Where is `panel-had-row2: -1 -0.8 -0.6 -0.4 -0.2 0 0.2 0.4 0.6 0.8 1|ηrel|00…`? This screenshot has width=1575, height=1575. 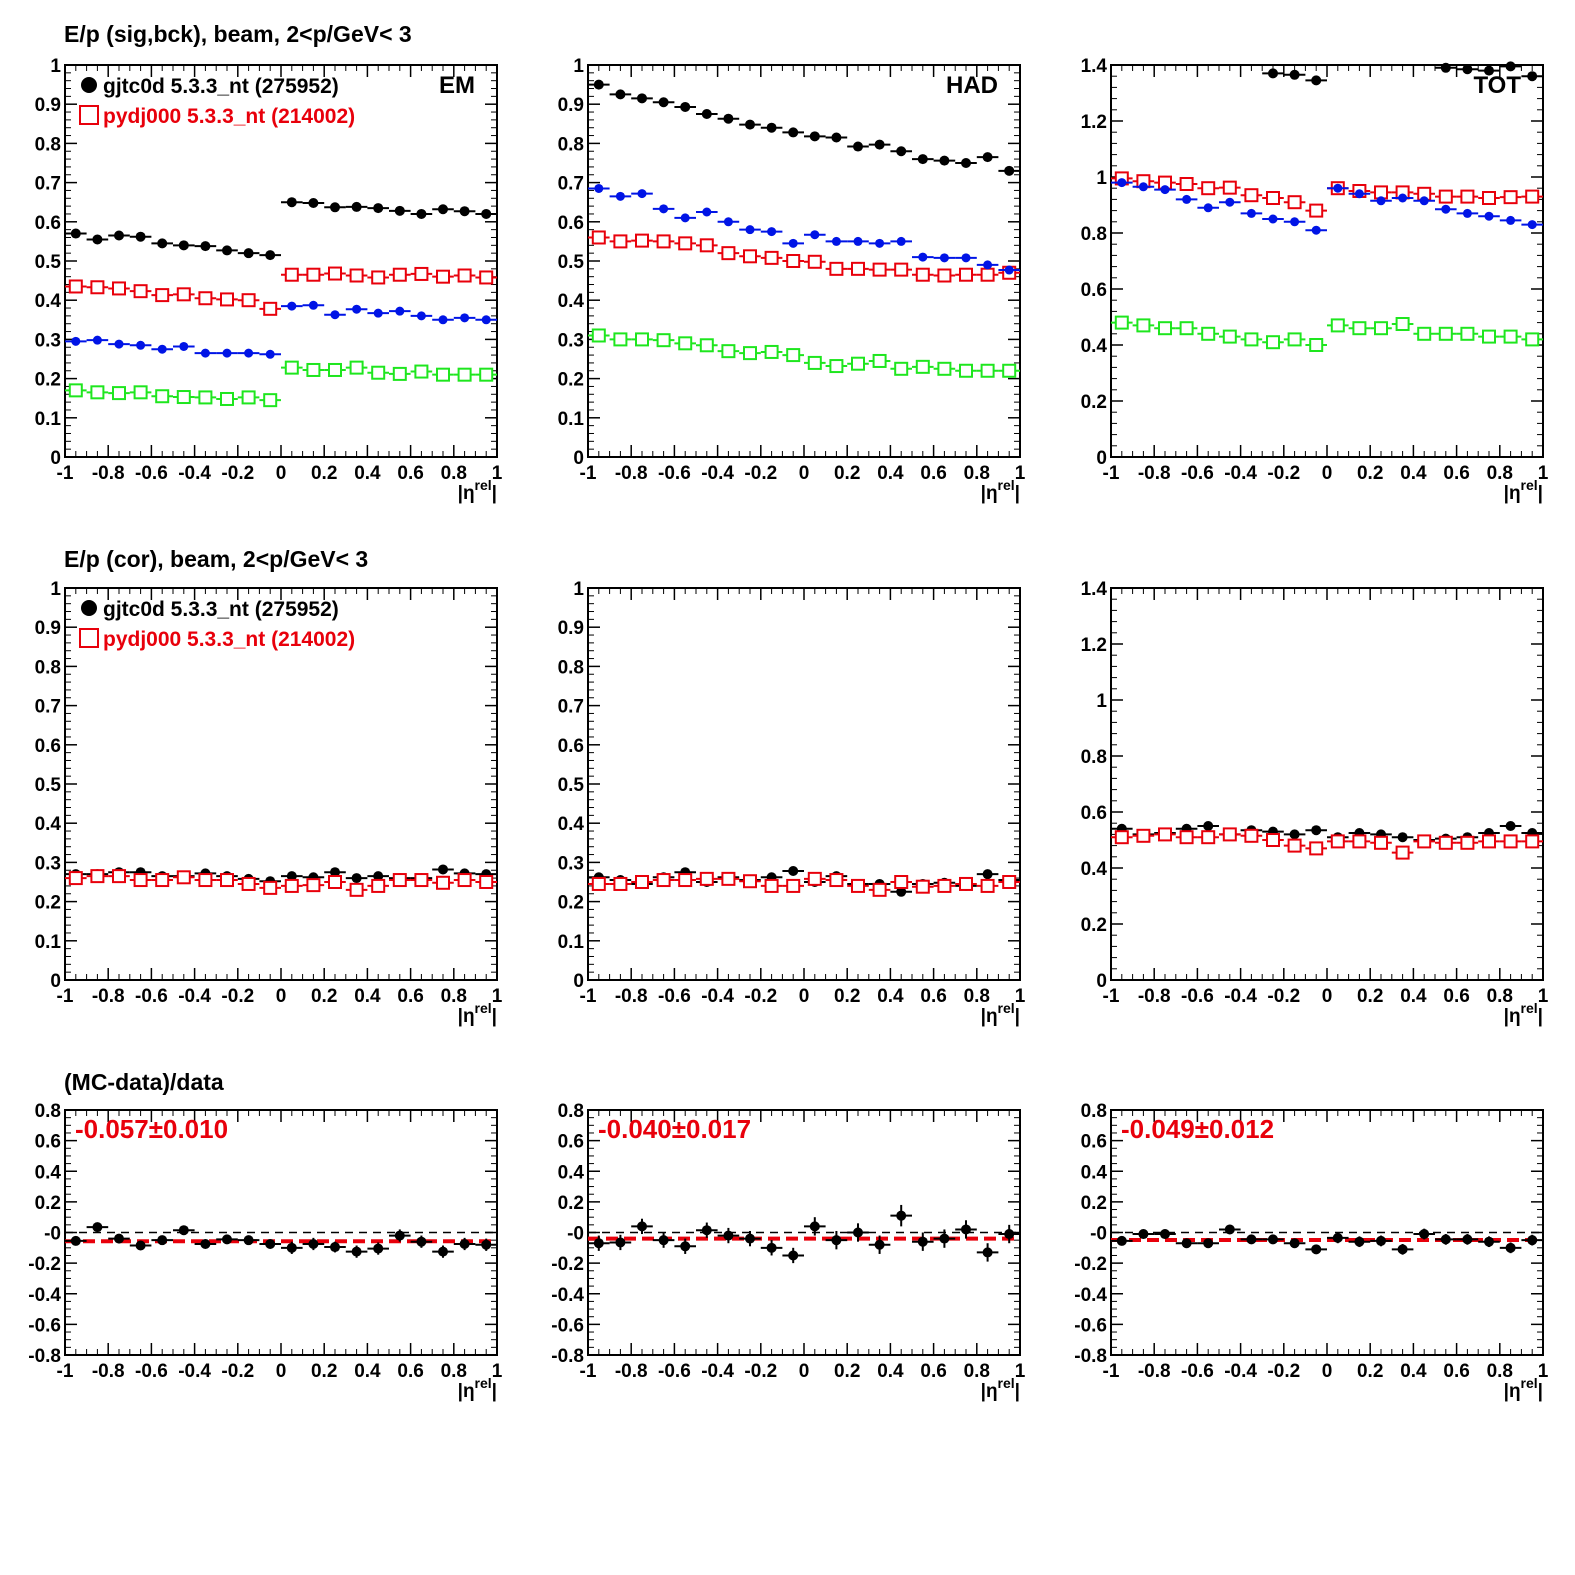 panel-had-row2: -1 -0.8 -0.6 -0.4 -0.2 0 0.2 0.4 0.6 0.8 1|ηrel|00… is located at coordinates (792, 803).